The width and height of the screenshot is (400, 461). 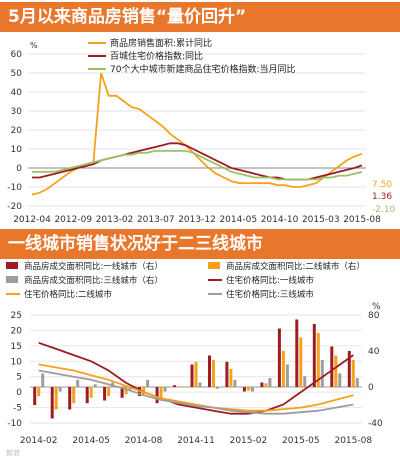 I want to click on x-tick-label: 2012-09, so click(x=73, y=220).